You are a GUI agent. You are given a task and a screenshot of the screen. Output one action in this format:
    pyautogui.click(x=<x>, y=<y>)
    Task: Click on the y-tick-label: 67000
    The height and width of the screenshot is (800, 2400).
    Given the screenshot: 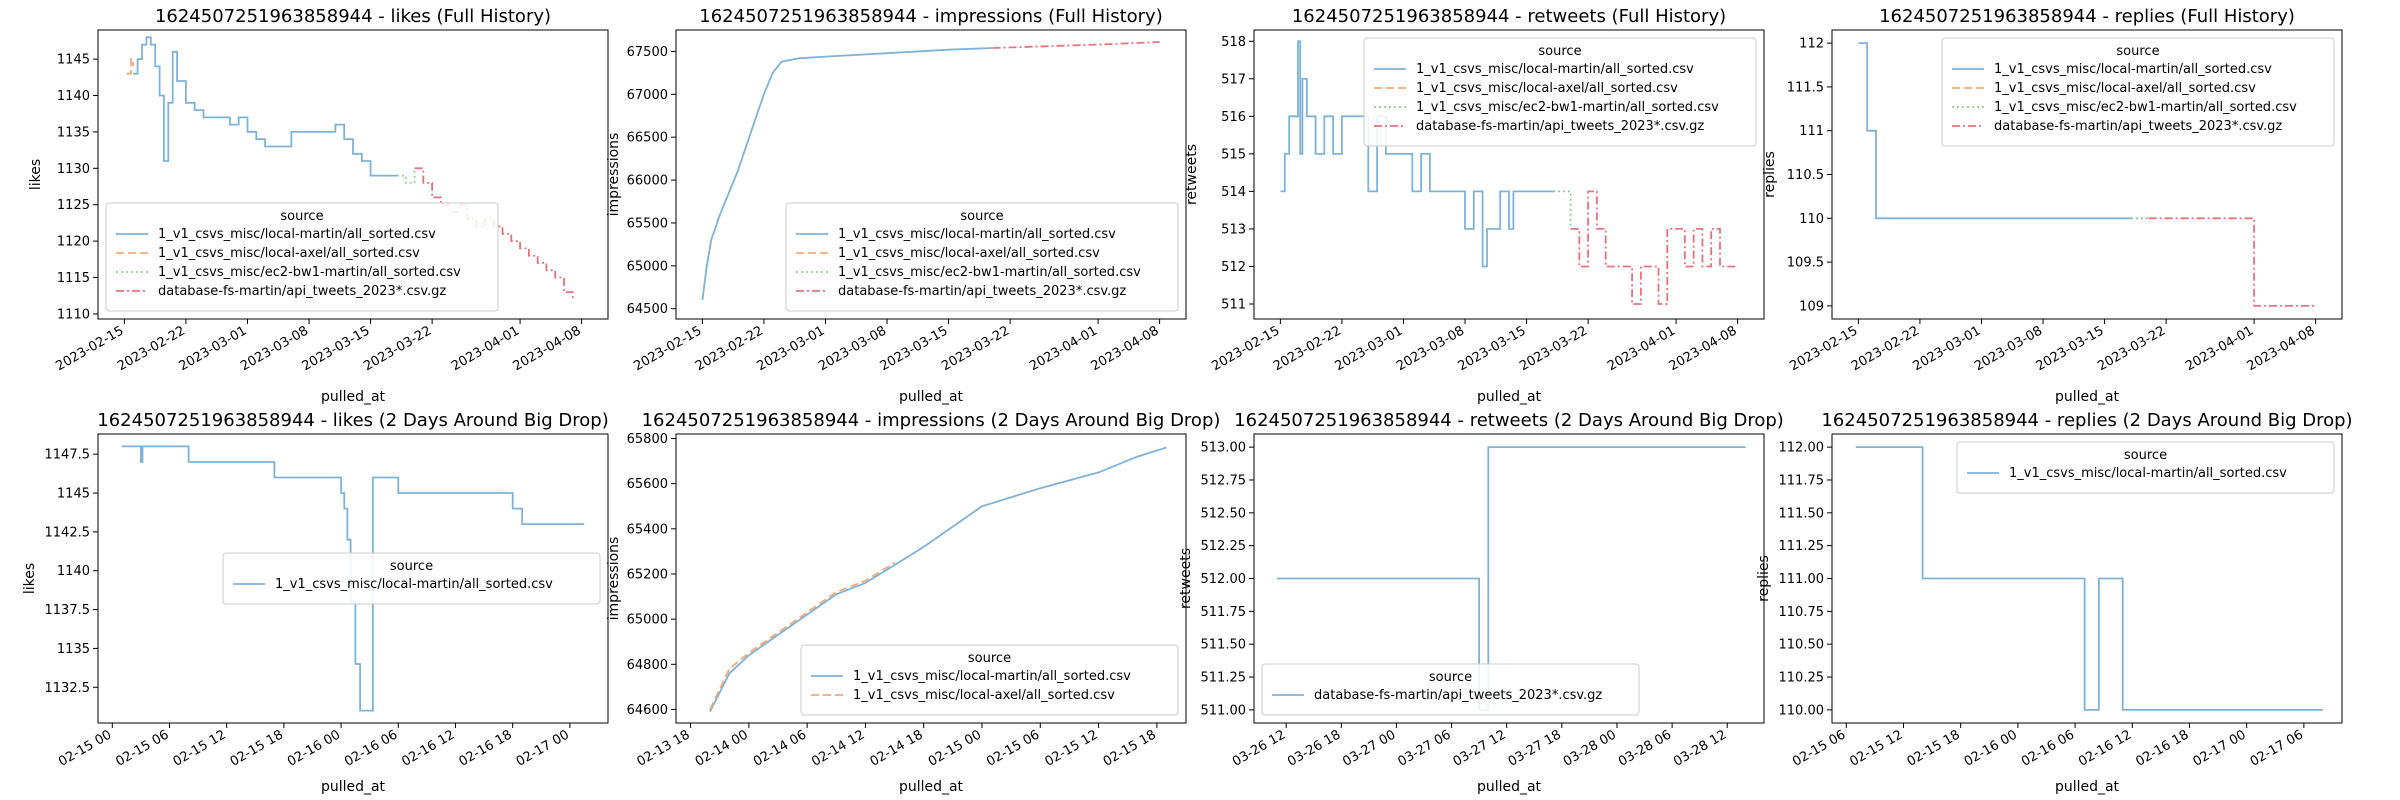 What is the action you would take?
    pyautogui.click(x=647, y=95)
    